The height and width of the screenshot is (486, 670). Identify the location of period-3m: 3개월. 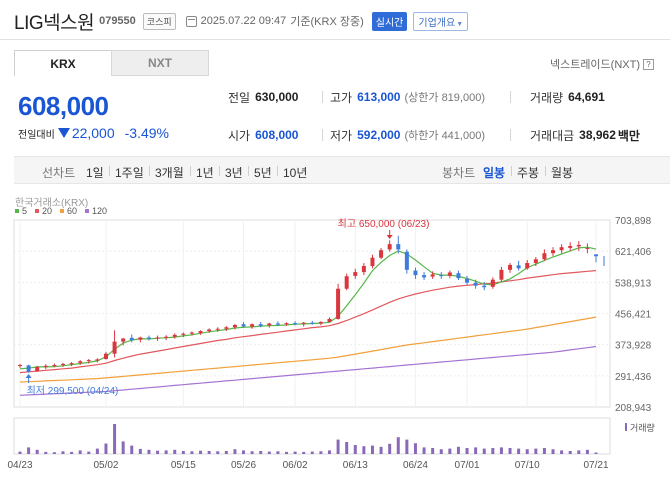
(169, 173).